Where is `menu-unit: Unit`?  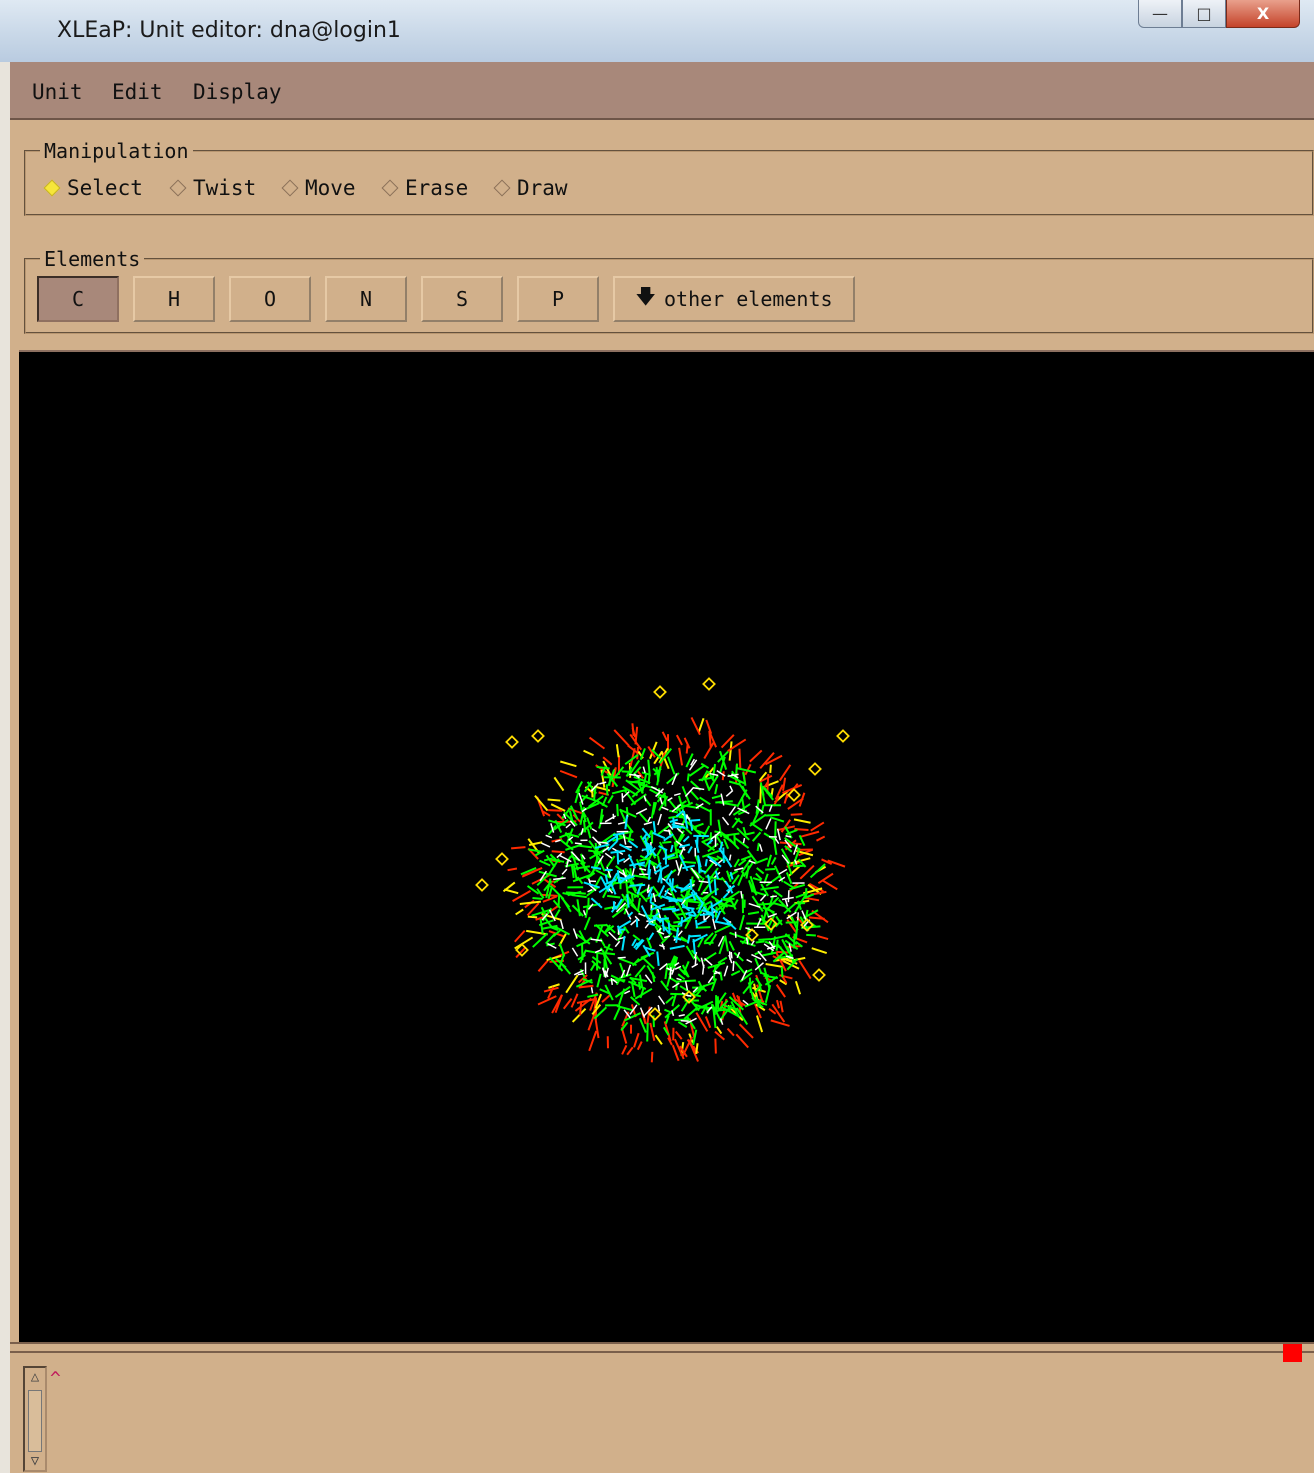
menu-unit: Unit is located at coordinates (57, 92).